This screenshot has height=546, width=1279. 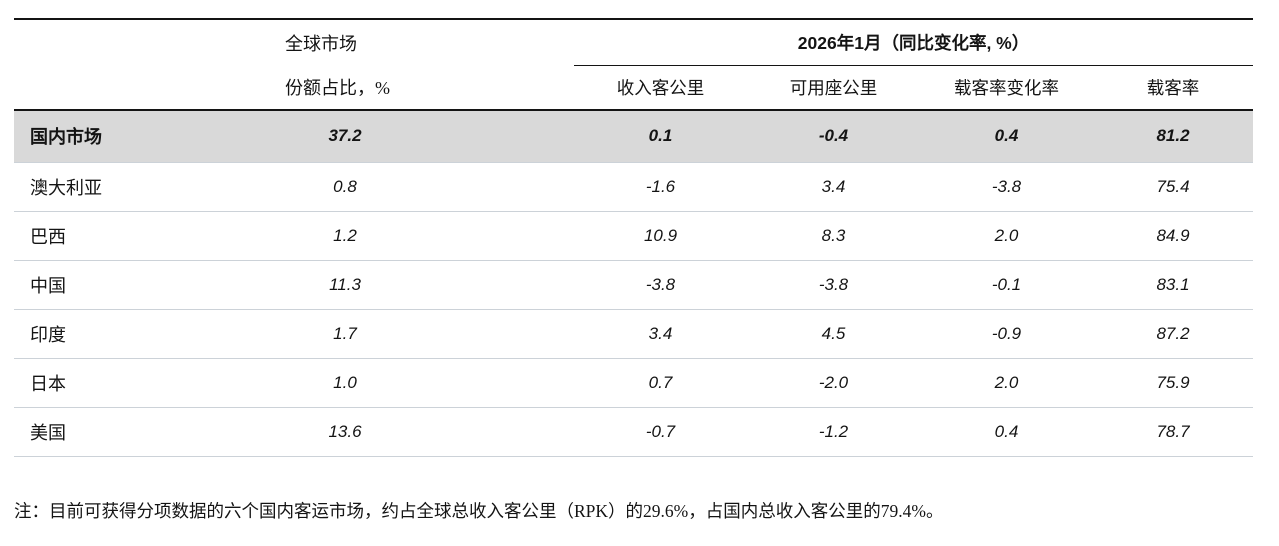 What do you see at coordinates (833, 284) in the screenshot?
I see `ask-value: -3.8` at bounding box center [833, 284].